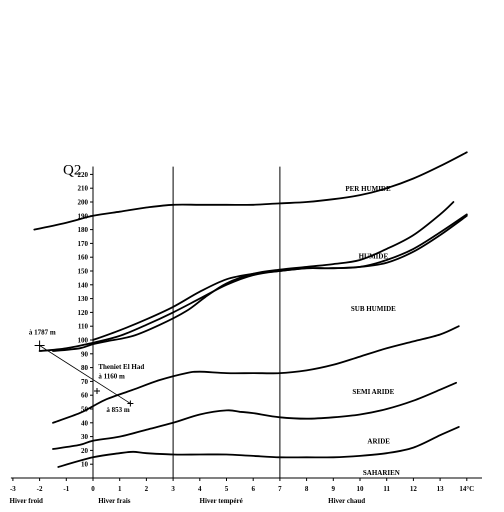 This screenshot has height=512, width=504. Describe the element at coordinates (200, 489) in the screenshot. I see `x-tick-label-7: 4` at that location.